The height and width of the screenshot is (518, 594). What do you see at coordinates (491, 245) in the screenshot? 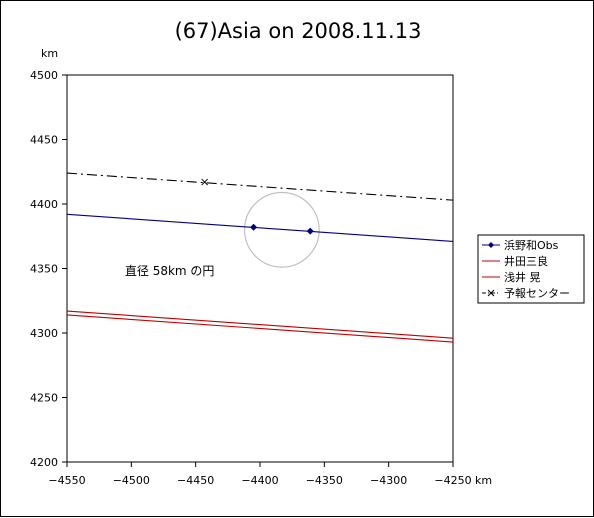
I see `legend-marker-diamond` at bounding box center [491, 245].